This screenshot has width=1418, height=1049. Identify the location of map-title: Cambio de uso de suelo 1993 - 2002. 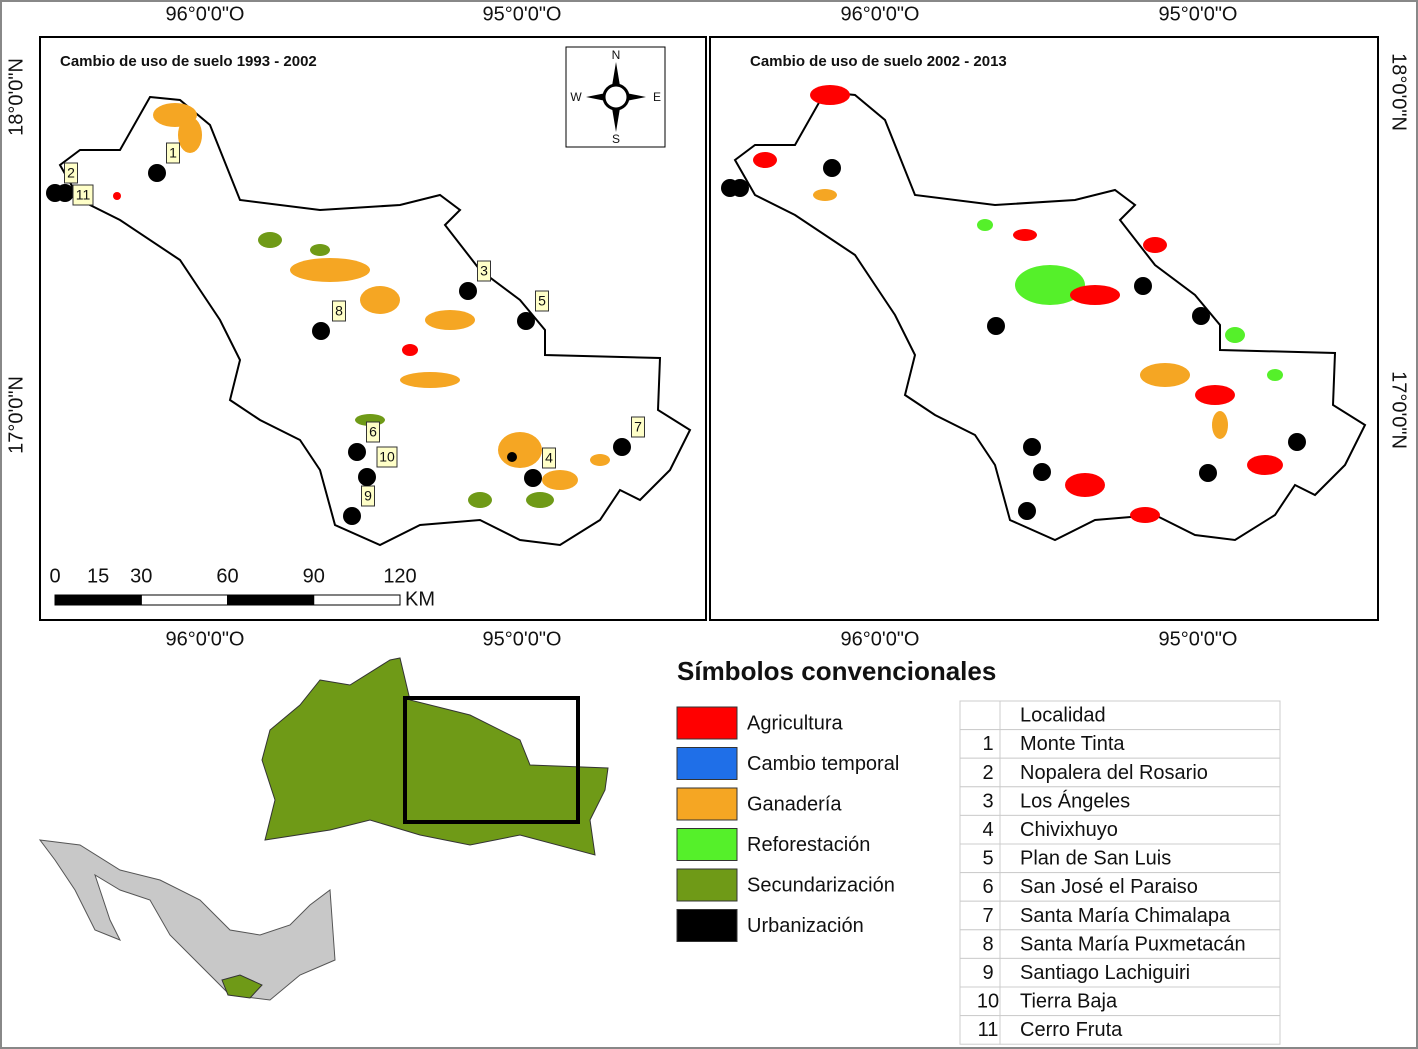
(188, 61).